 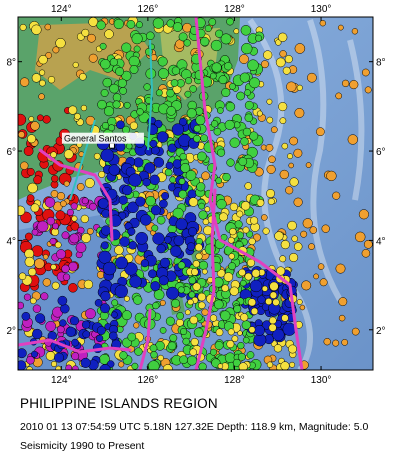 I want to click on city-label-bg, so click(x=102, y=138).